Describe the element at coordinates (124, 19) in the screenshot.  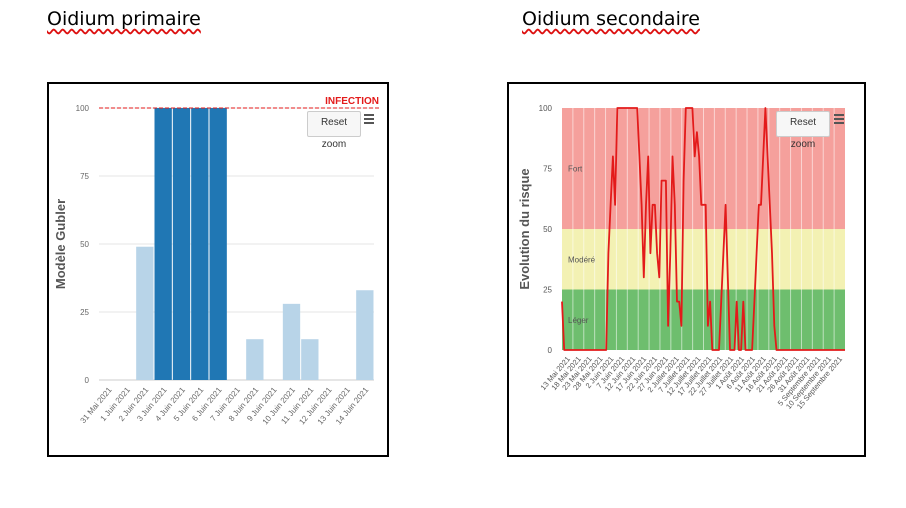
I see `left-heading: Oidium primaire` at that location.